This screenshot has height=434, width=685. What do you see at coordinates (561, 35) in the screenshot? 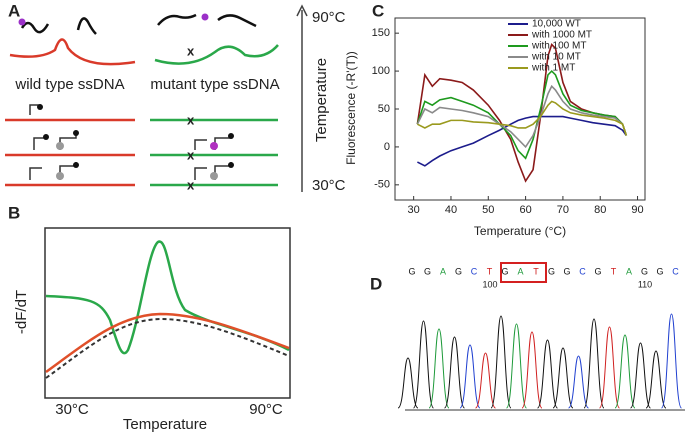
I see `legend-label: with 1000 MT` at bounding box center [561, 35].